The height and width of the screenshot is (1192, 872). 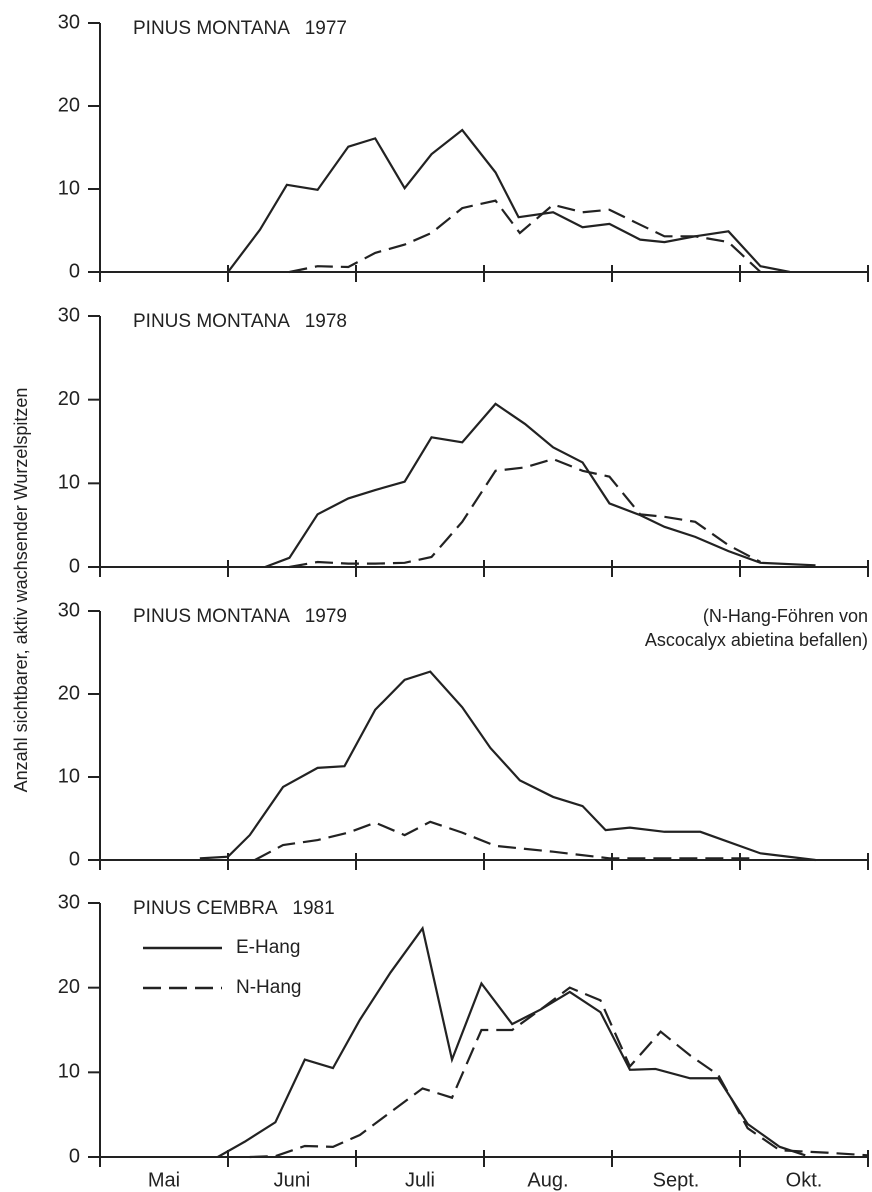 I want to click on panel-title: PINUS CEMBRA 1981, so click(x=234, y=908).